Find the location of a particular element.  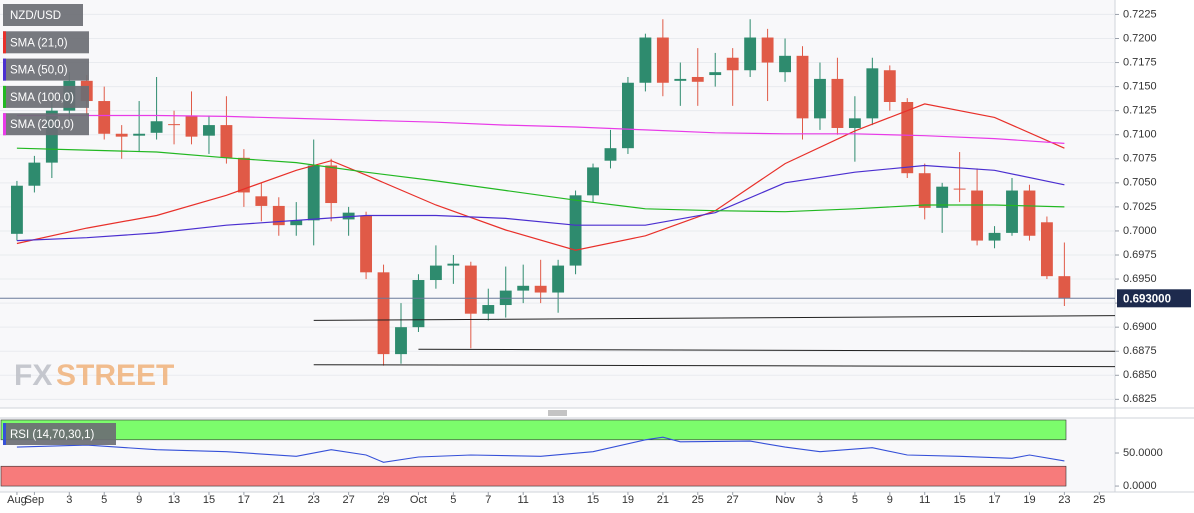

x-tick-label: Oct is located at coordinates (418, 500).